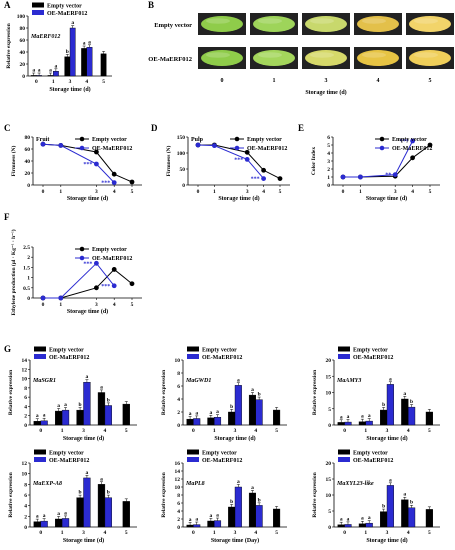 Image resolution: width=455 pixels, height=550 pixels. I want to click on photo-day-label: 5, so click(430, 81).